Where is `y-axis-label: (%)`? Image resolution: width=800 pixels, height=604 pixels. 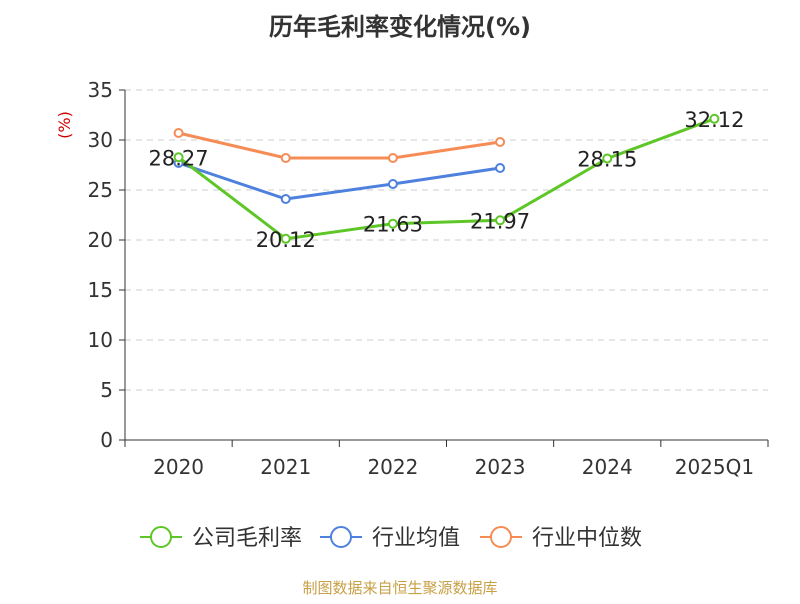 y-axis-label: (%) is located at coordinates (64, 125).